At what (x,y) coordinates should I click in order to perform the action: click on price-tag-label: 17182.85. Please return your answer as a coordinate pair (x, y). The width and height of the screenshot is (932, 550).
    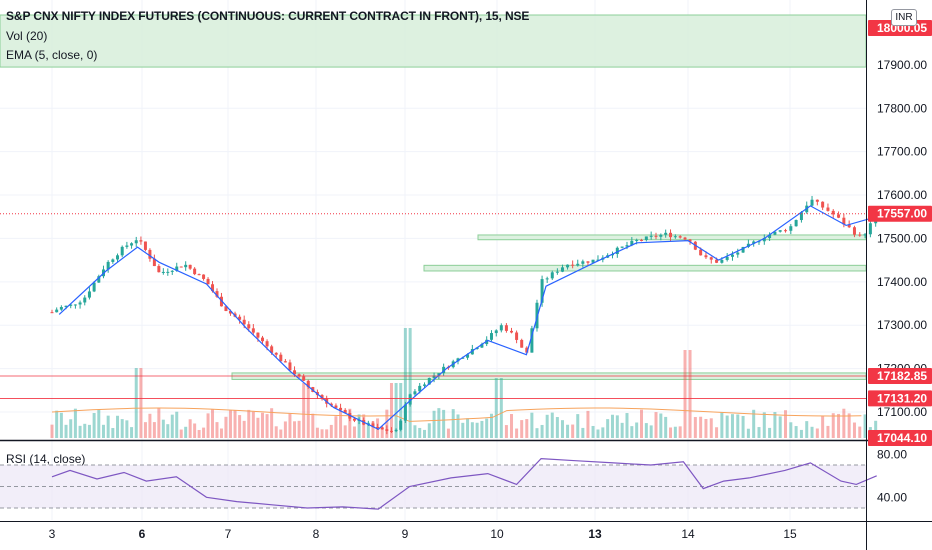
    Looking at the image, I should click on (902, 376).